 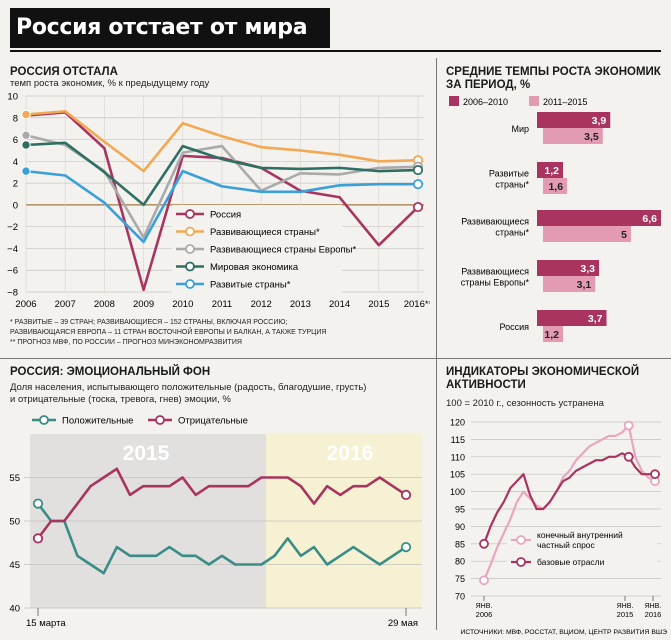 I want to click on legend-label: Россия, so click(x=225, y=215).